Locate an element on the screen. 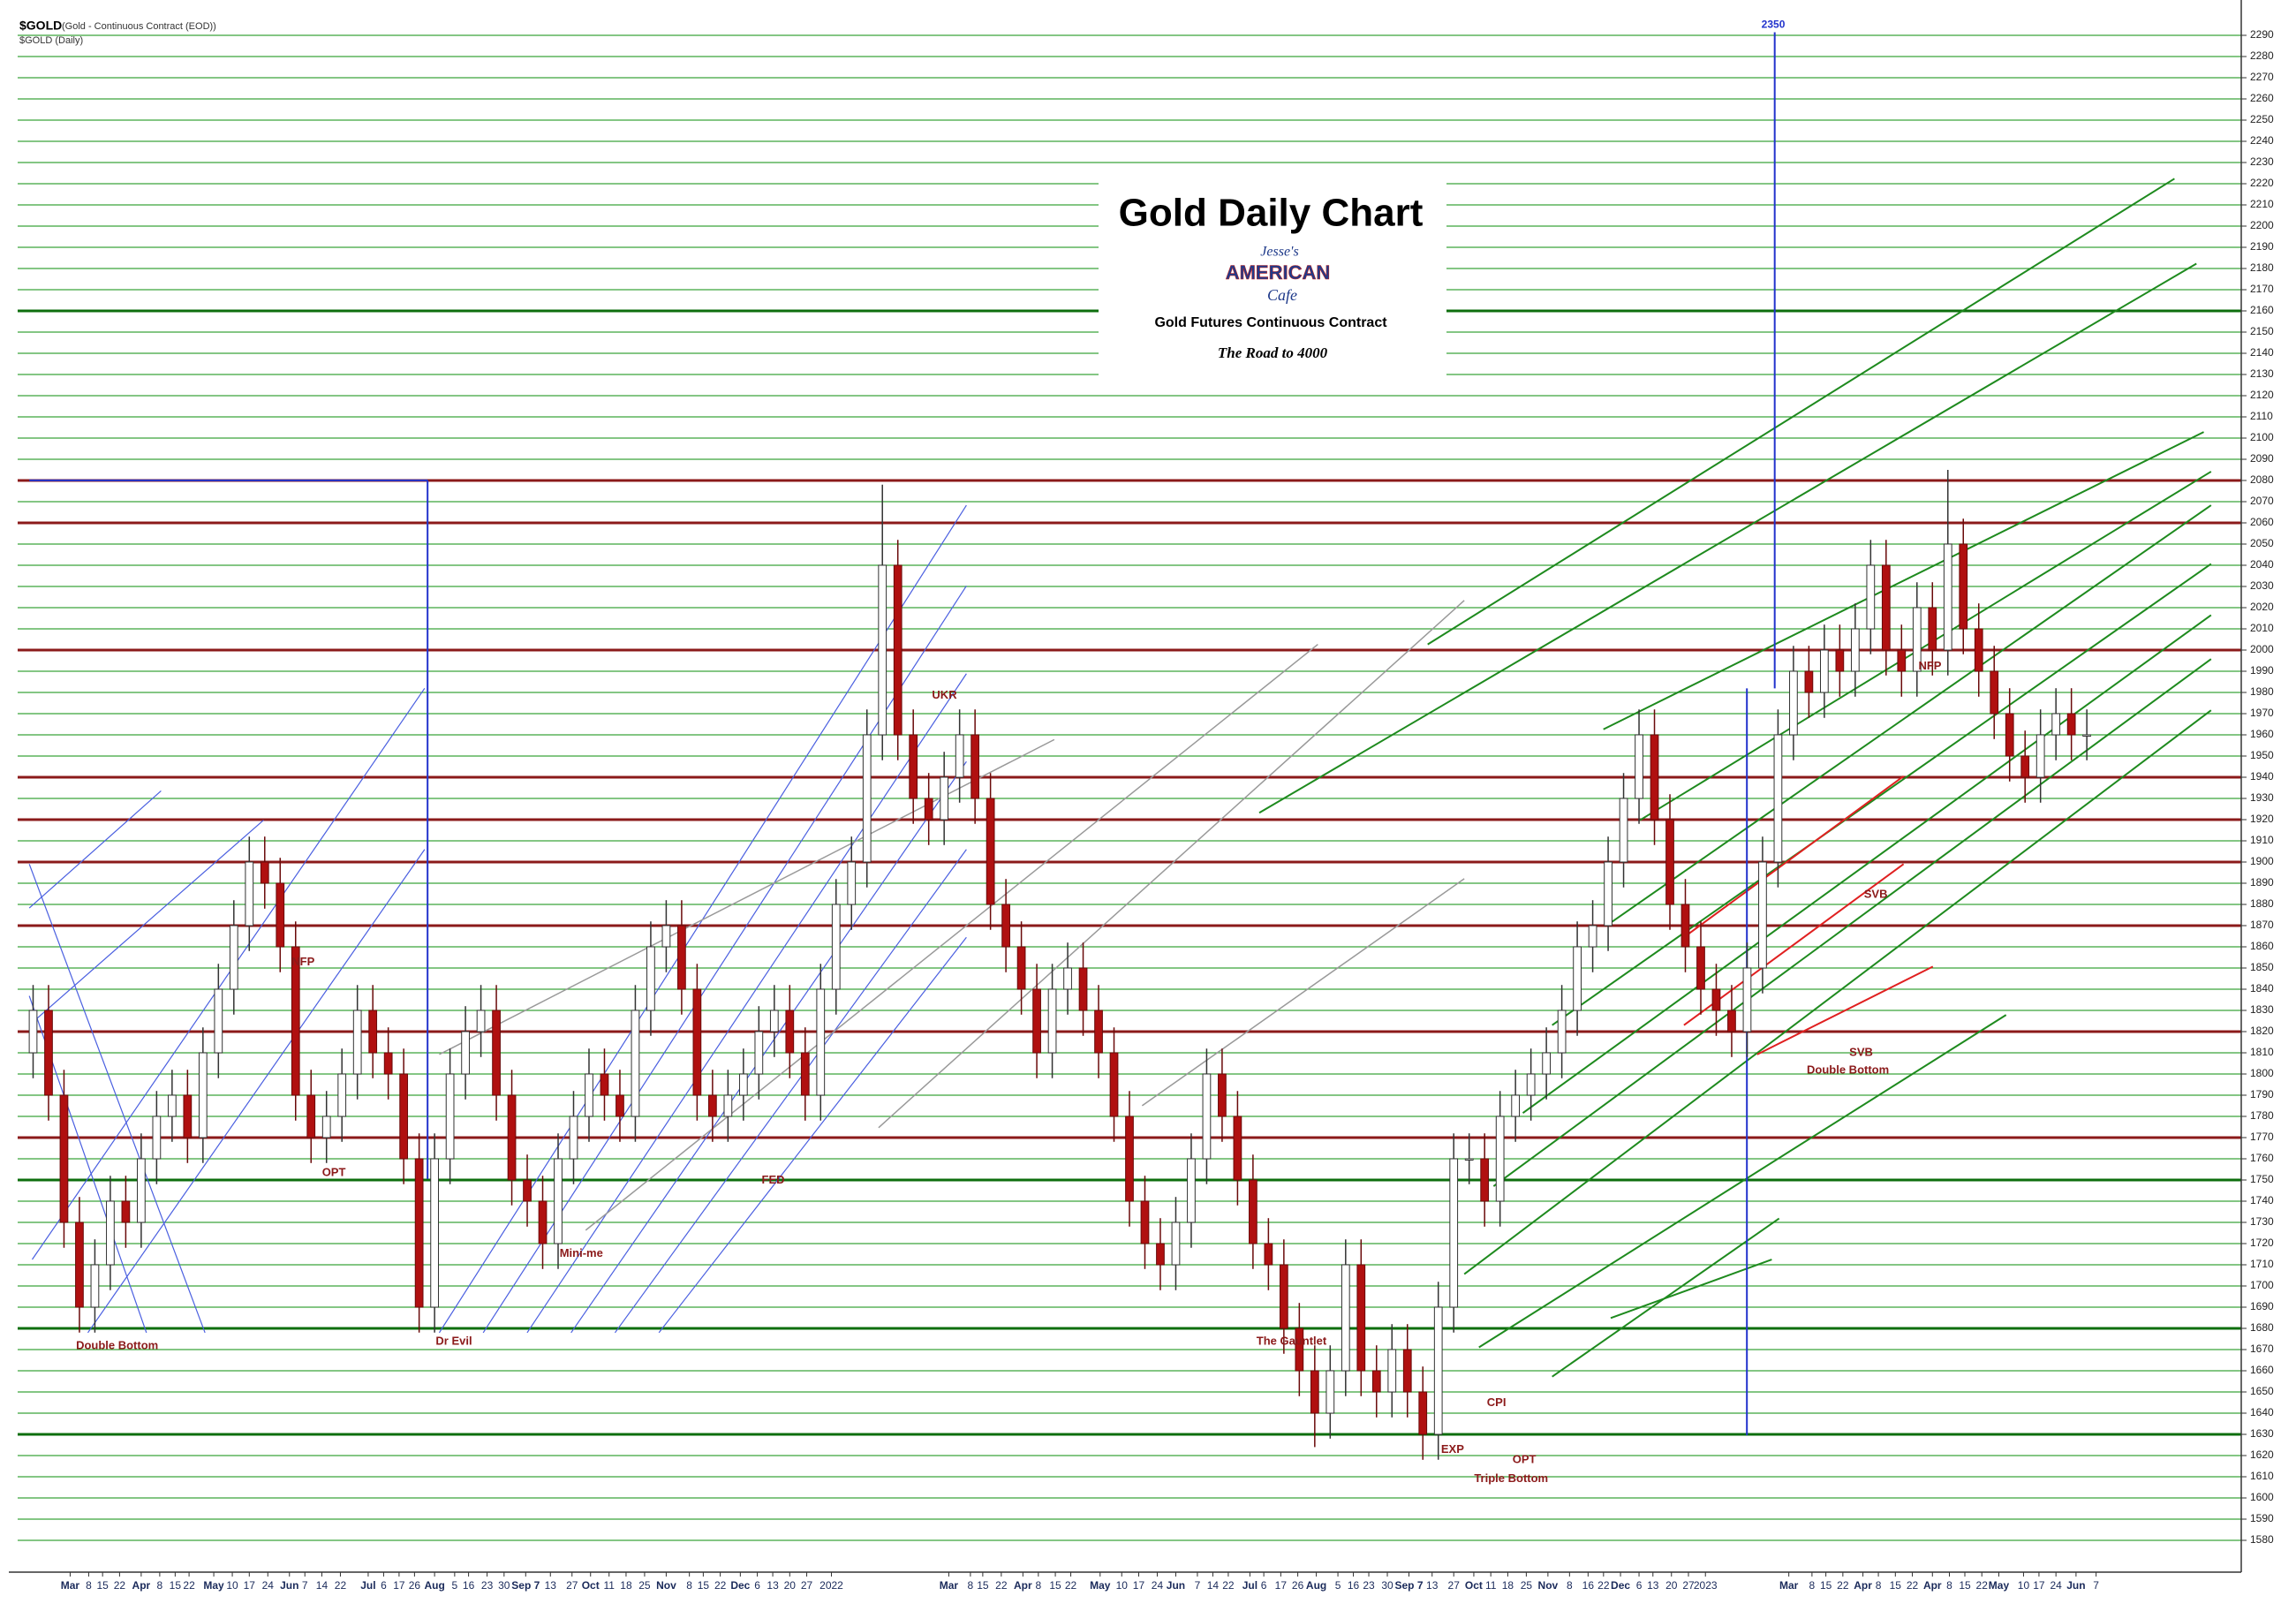 This screenshot has width=2296, height=1611. y-tick-label: 1780 is located at coordinates (2262, 1115).